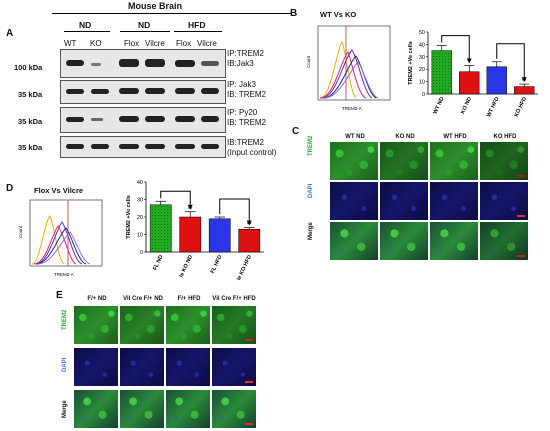 This screenshot has height=431, width=550. What do you see at coordinates (60, 238) in the screenshot?
I see `panel-d-flow-histogram: Count TREM2-A` at bounding box center [60, 238].